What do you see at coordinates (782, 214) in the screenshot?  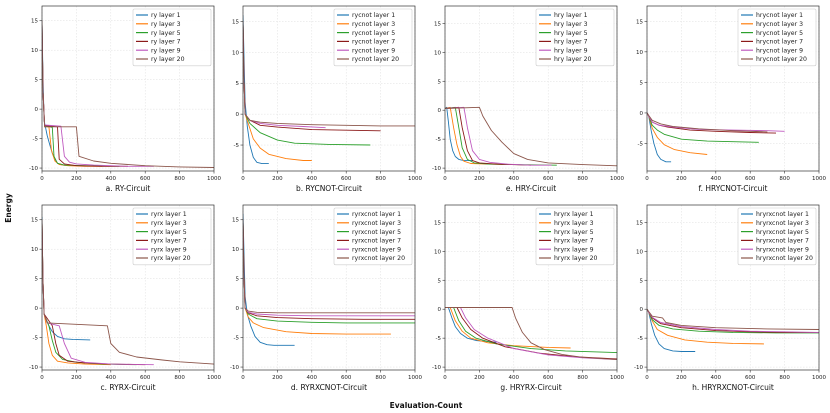 I see `legend-entry: hryrxcnot layer 1` at bounding box center [782, 214].